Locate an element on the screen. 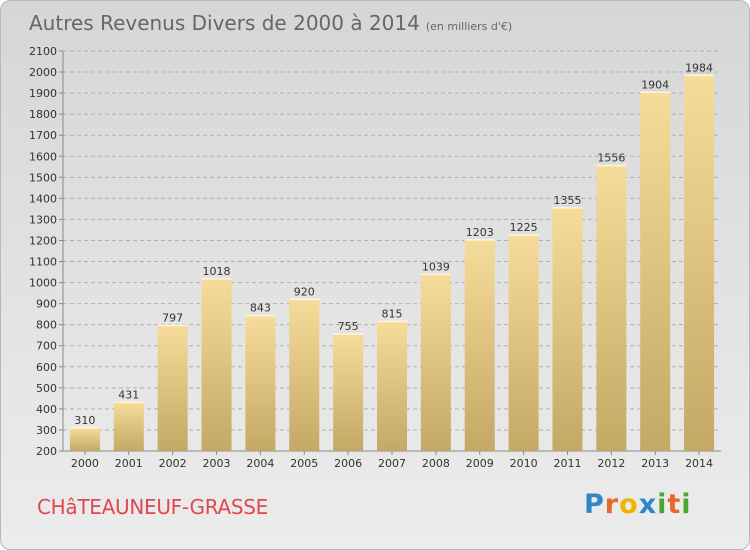  x-tick-label: 2003 is located at coordinates (217, 463).